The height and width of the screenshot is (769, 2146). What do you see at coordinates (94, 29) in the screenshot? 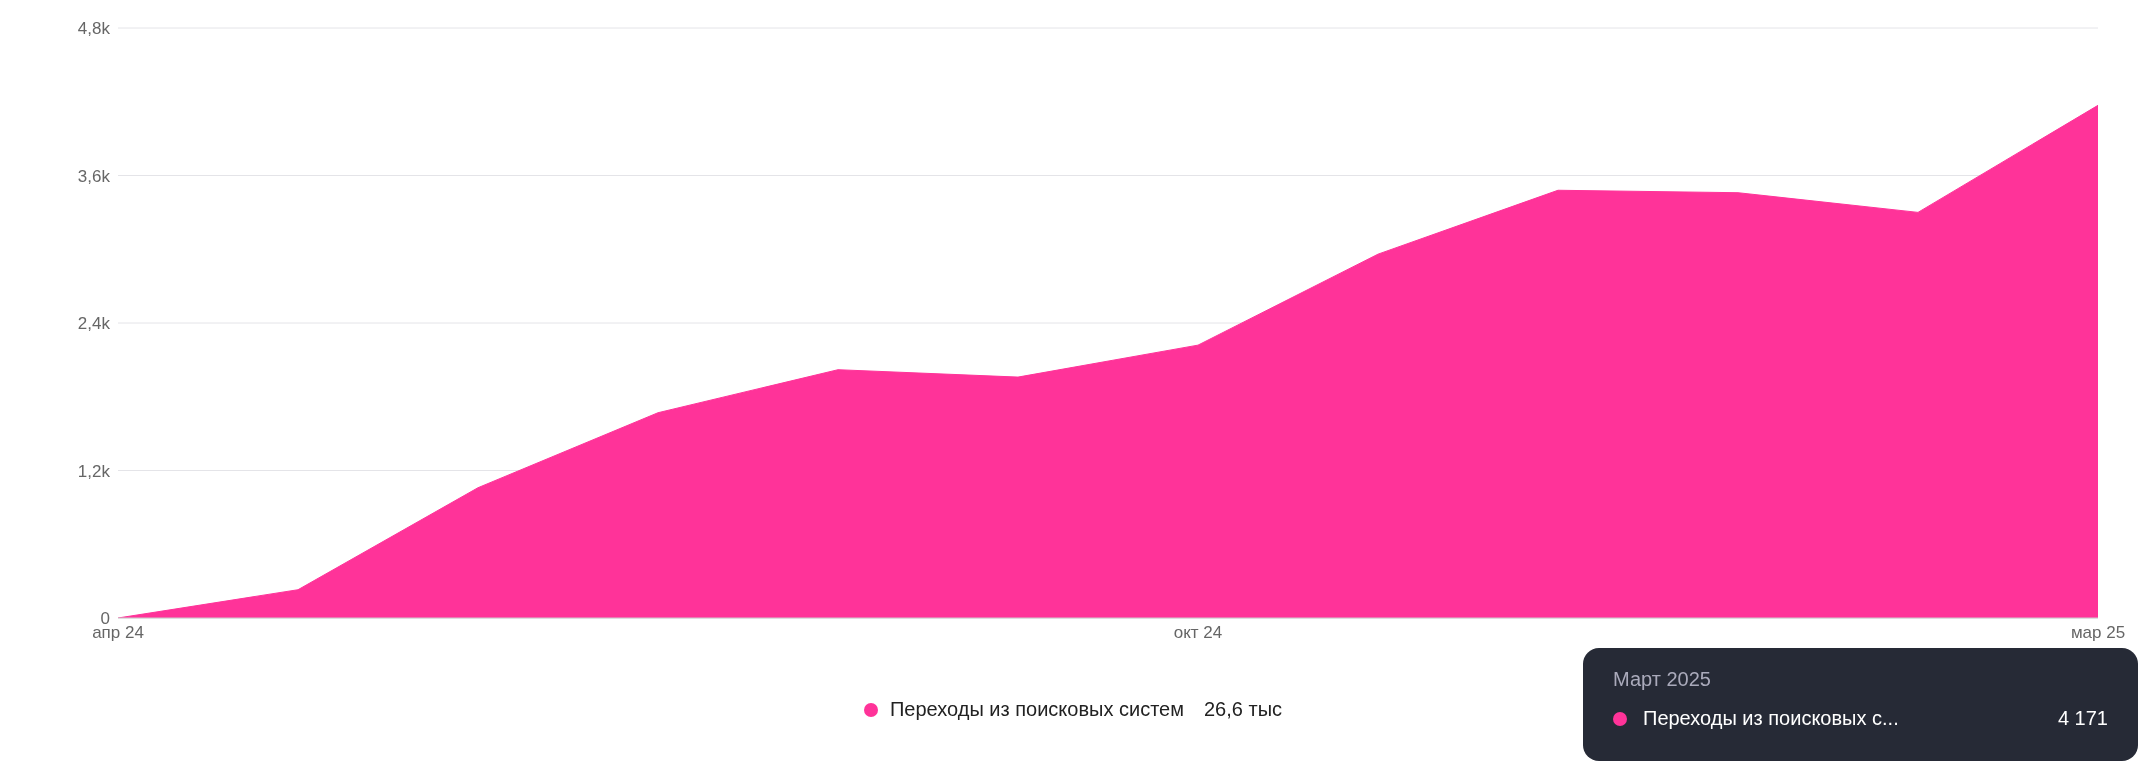
I see `y-tick-label: 4,8k` at bounding box center [94, 29].